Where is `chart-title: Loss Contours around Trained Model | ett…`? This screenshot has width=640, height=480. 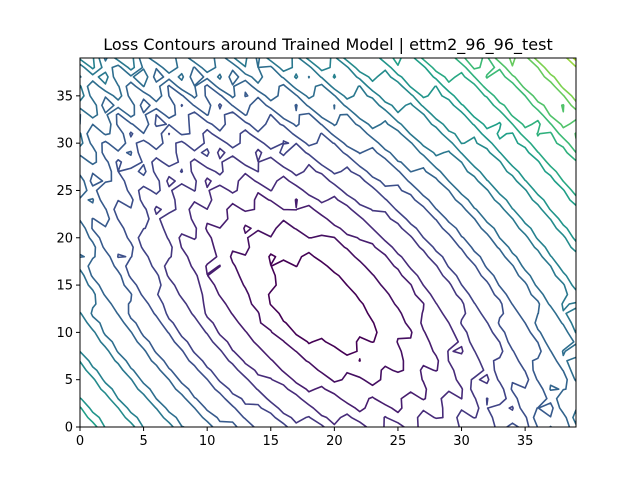
chart-title: Loss Contours around Trained Model | ett… is located at coordinates (328, 45).